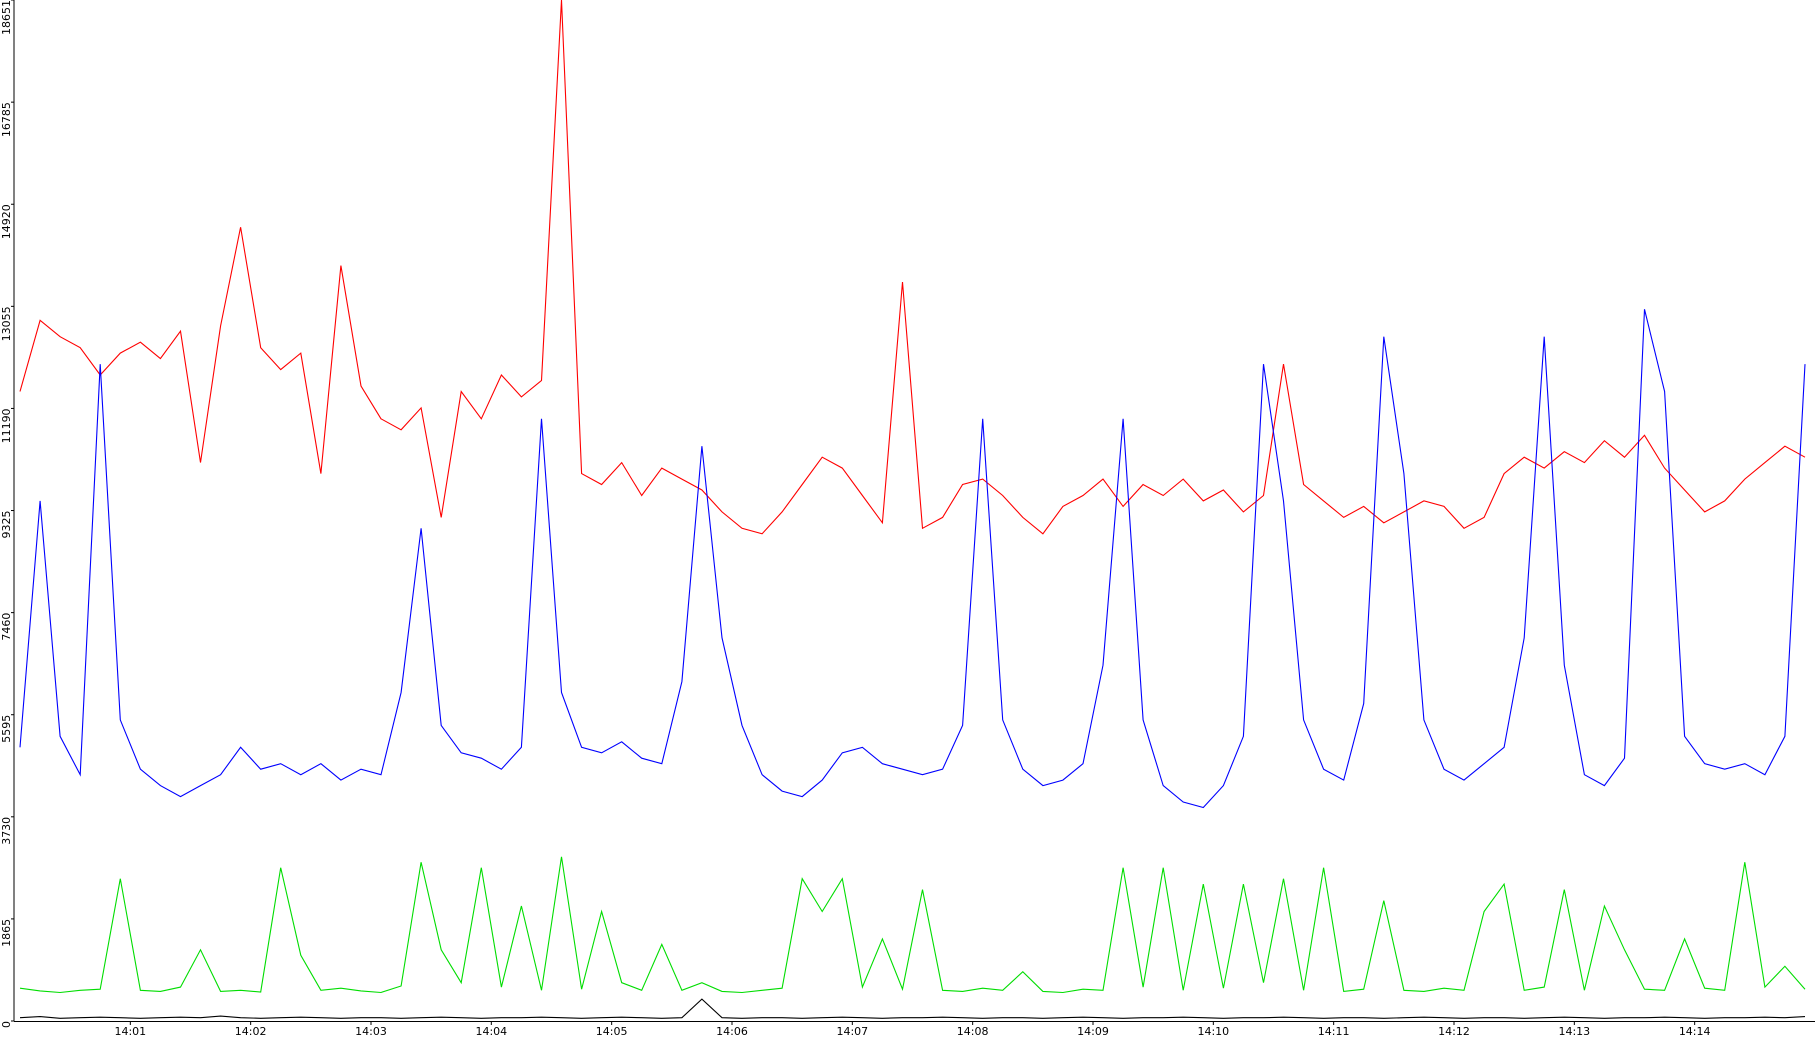 The image size is (1815, 1039). What do you see at coordinates (6, 221) in the screenshot?
I see `y-tick-label: 14920` at bounding box center [6, 221].